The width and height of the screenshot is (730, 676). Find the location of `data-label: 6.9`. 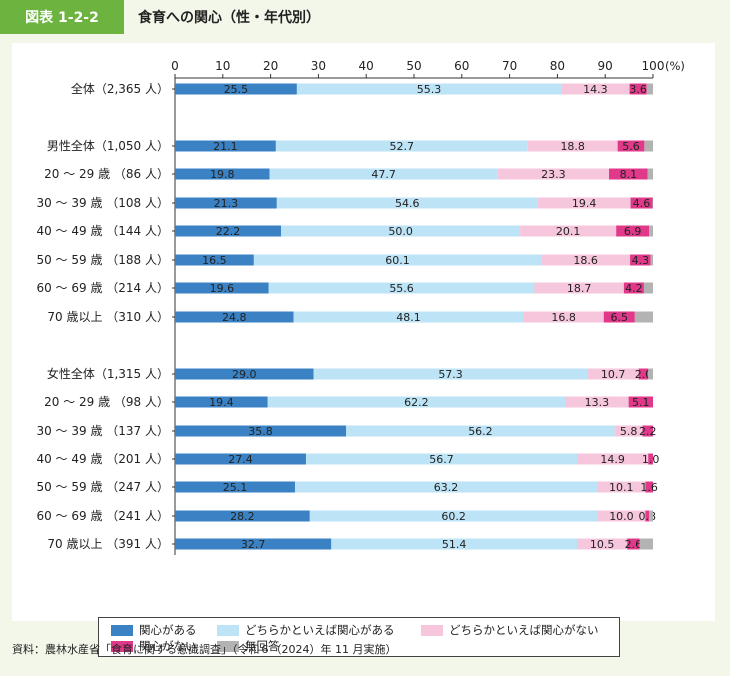

data-label: 6.9 is located at coordinates (633, 231).